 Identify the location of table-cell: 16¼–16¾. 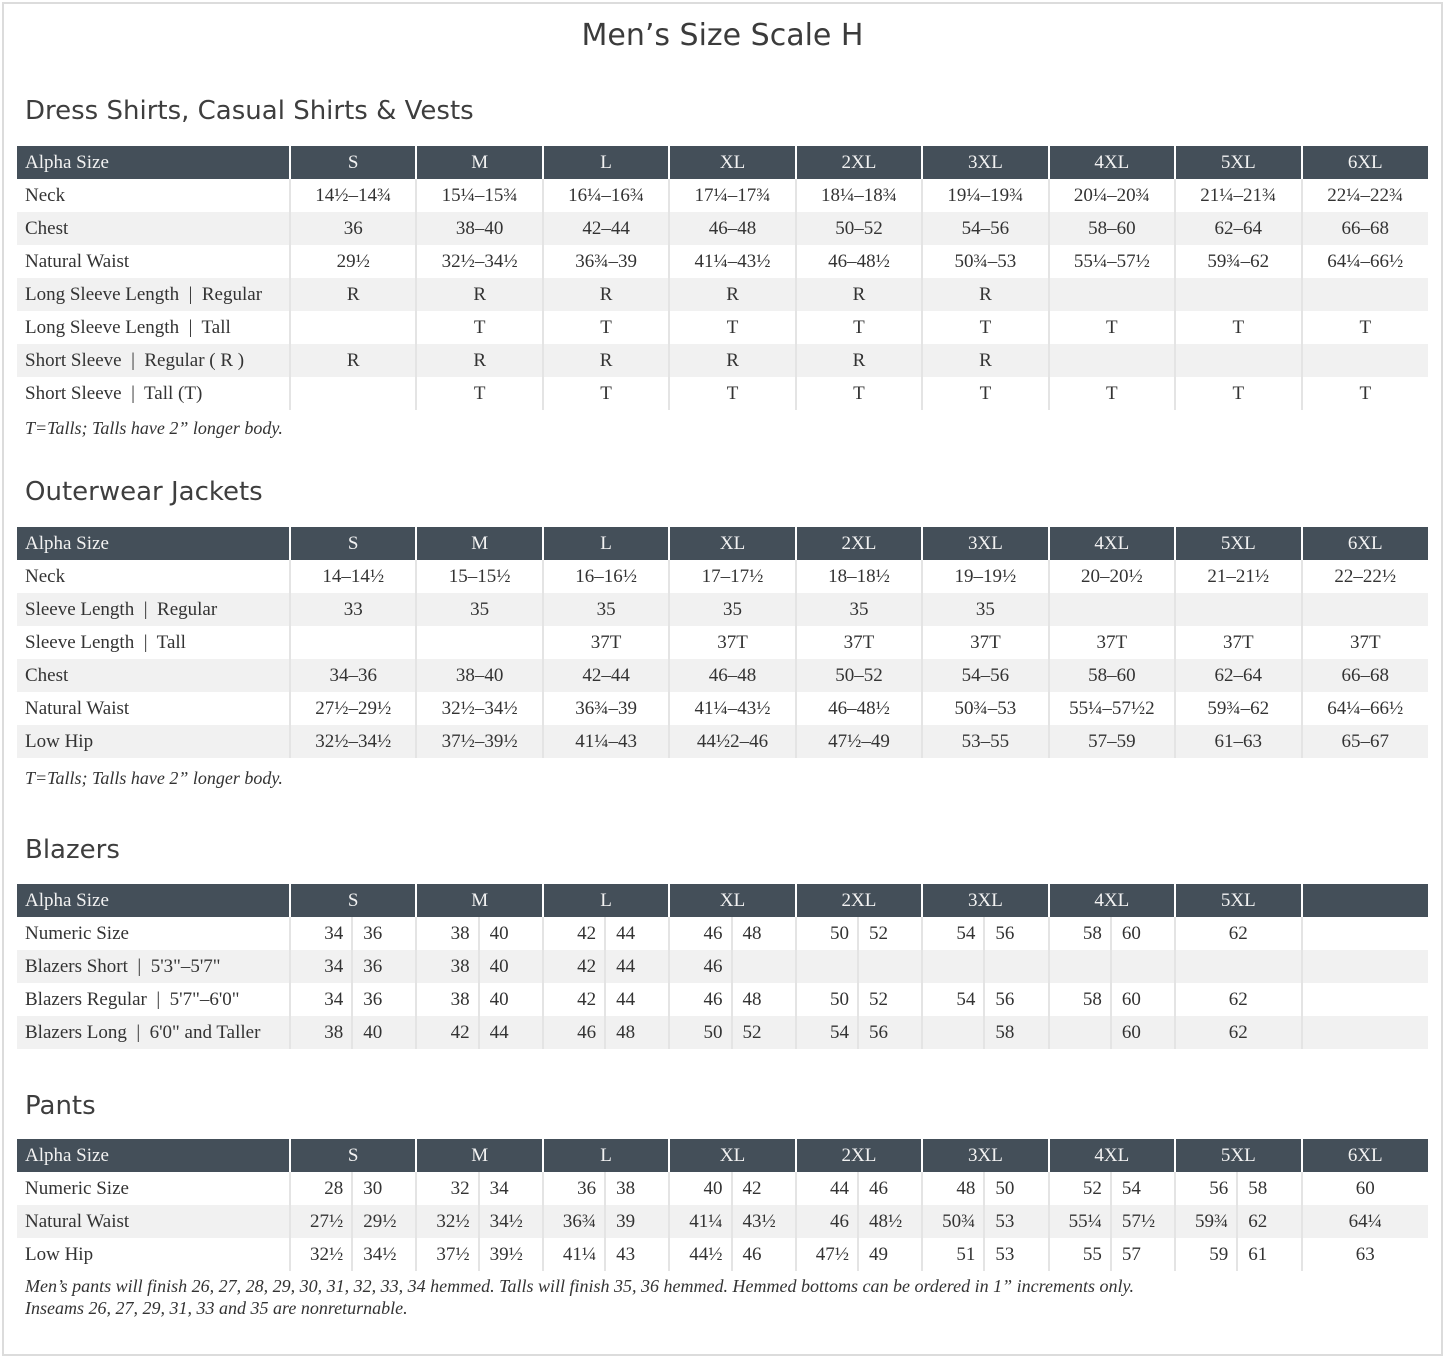
(605, 195).